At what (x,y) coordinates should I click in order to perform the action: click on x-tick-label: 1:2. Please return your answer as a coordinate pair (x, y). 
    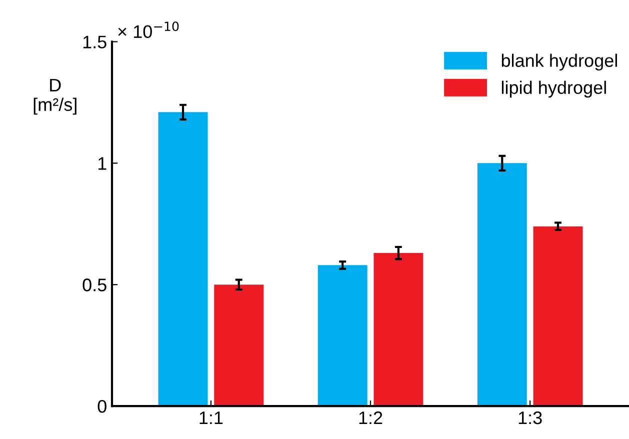
    Looking at the image, I should click on (370, 417).